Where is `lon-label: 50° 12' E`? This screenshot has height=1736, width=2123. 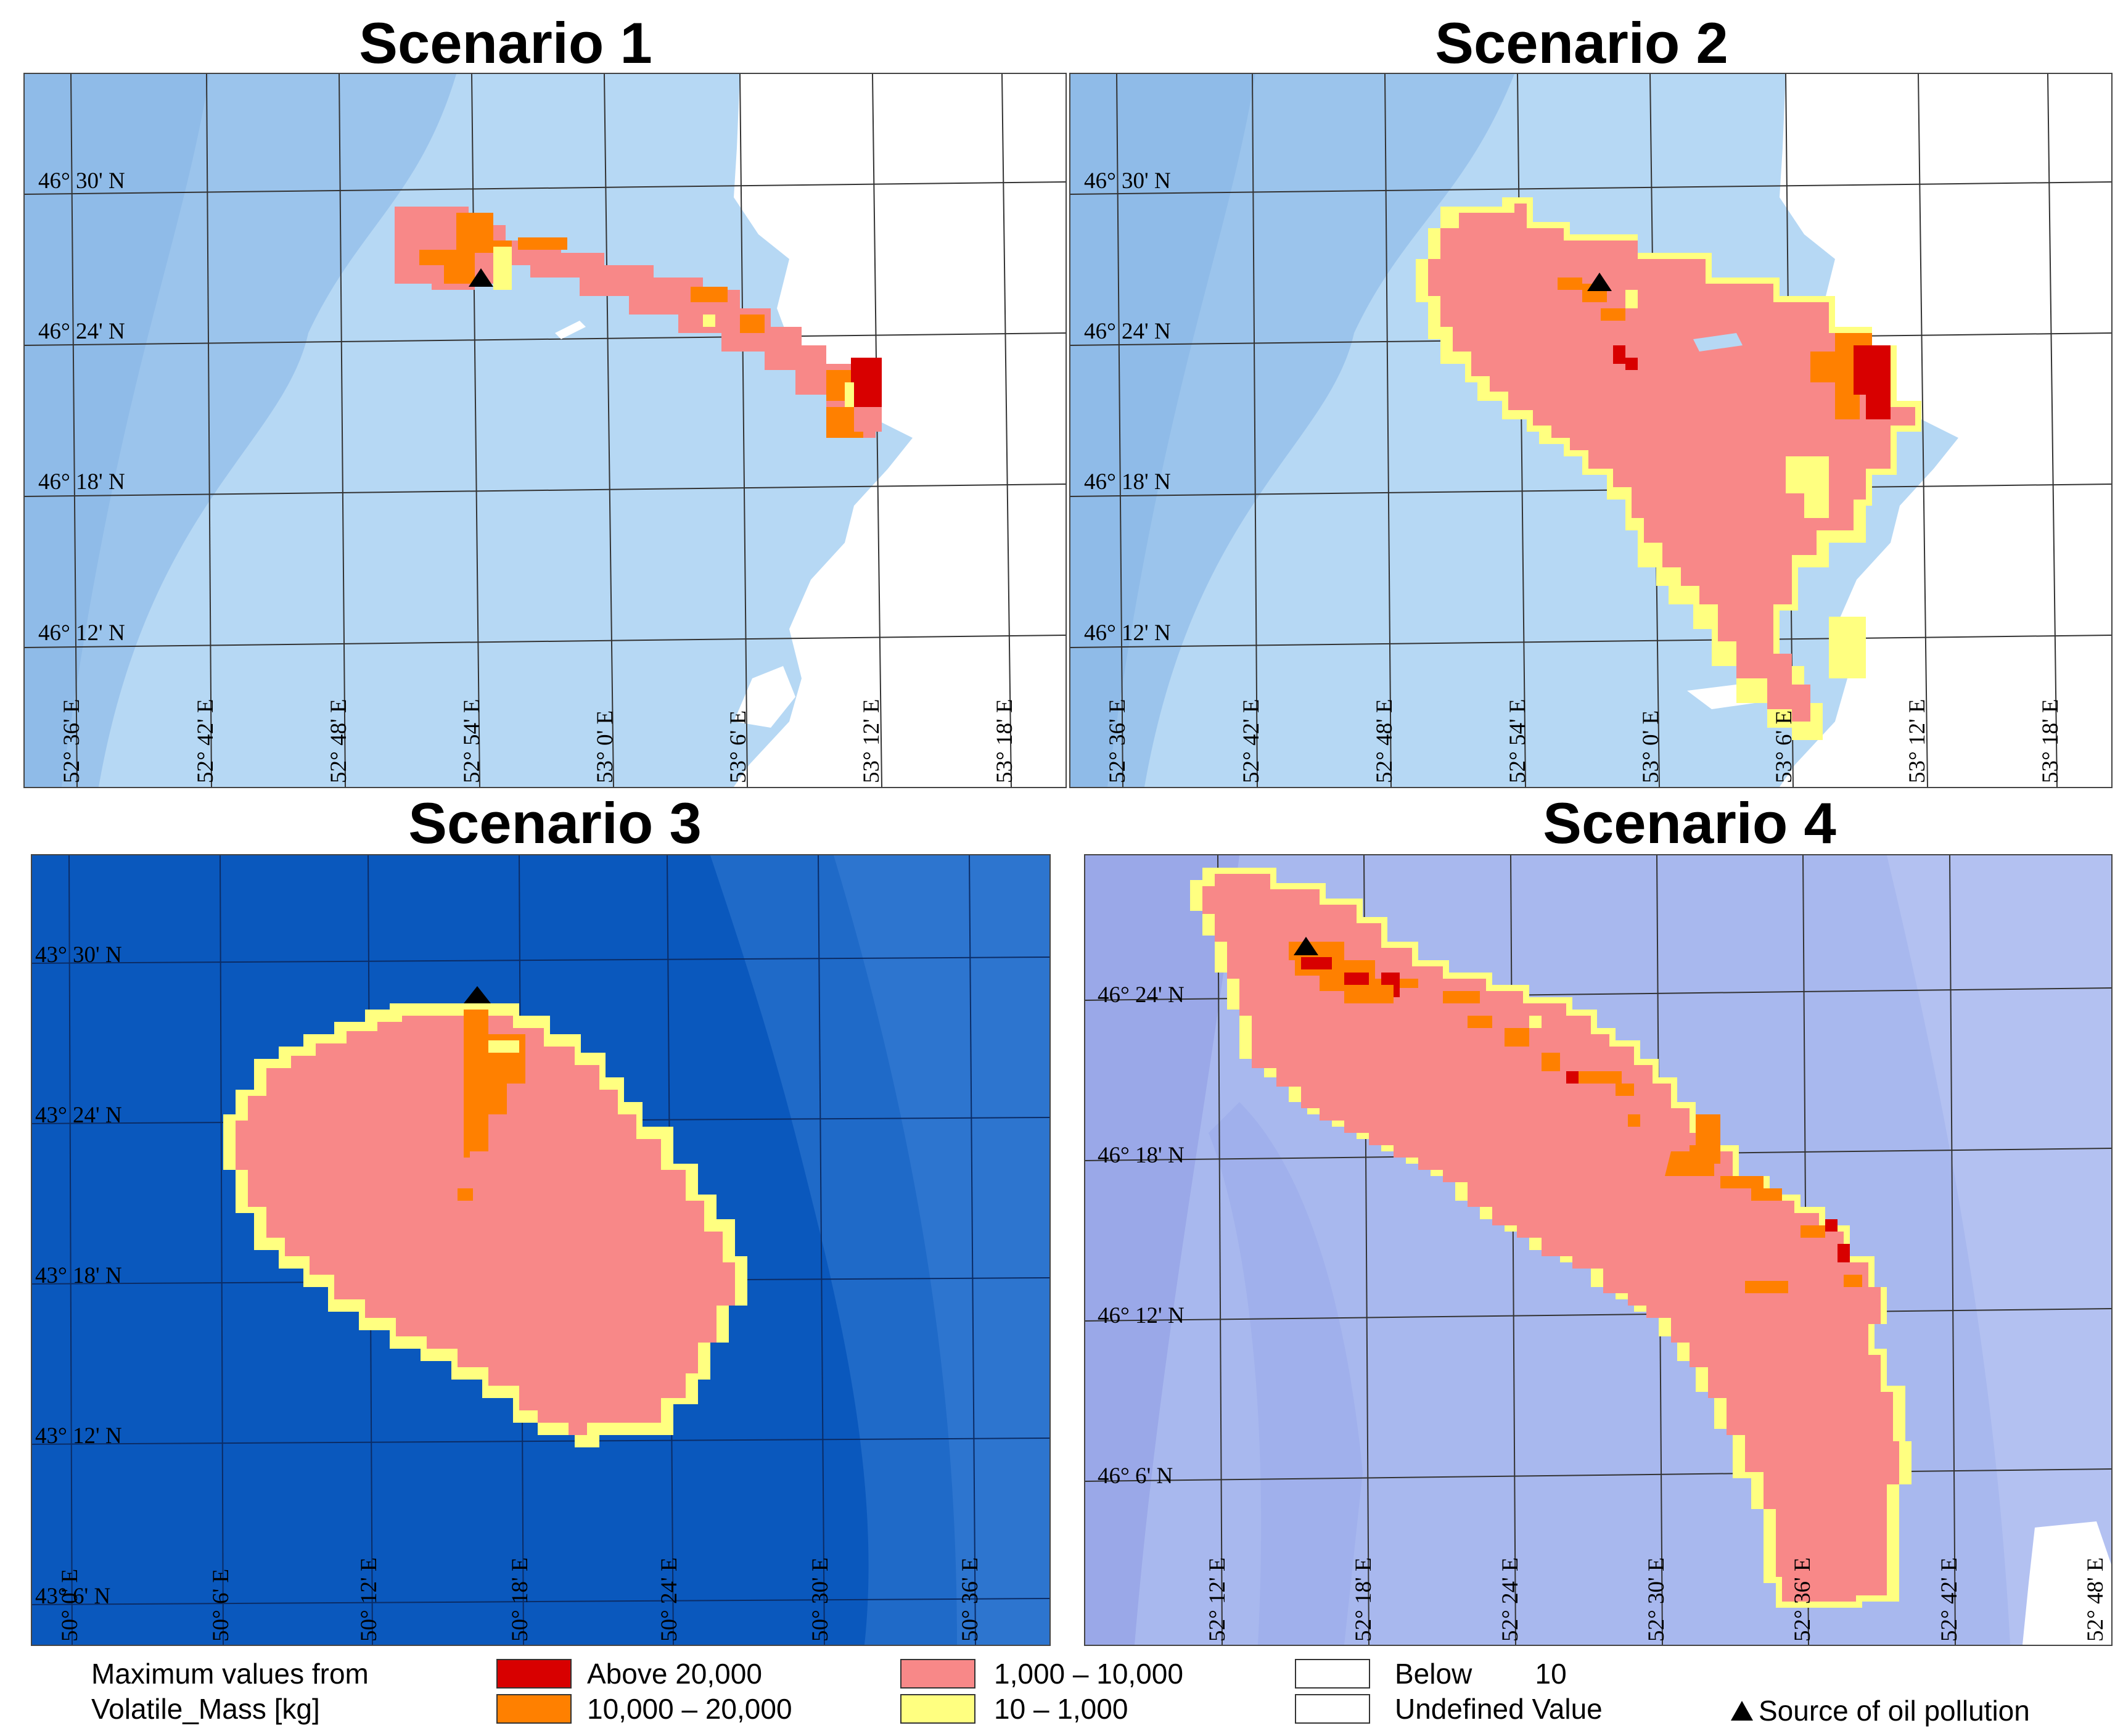 lon-label: 50° 12' E is located at coordinates (369, 1600).